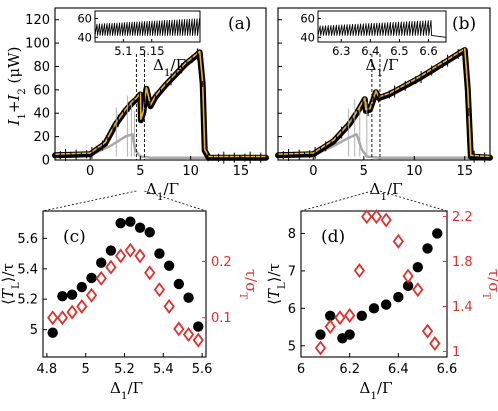 The width and height of the screenshot is (498, 411). What do you see at coordinates (489, 284) in the screenshot?
I see `y-right-axis-label: τ/σT` at bounding box center [489, 284].